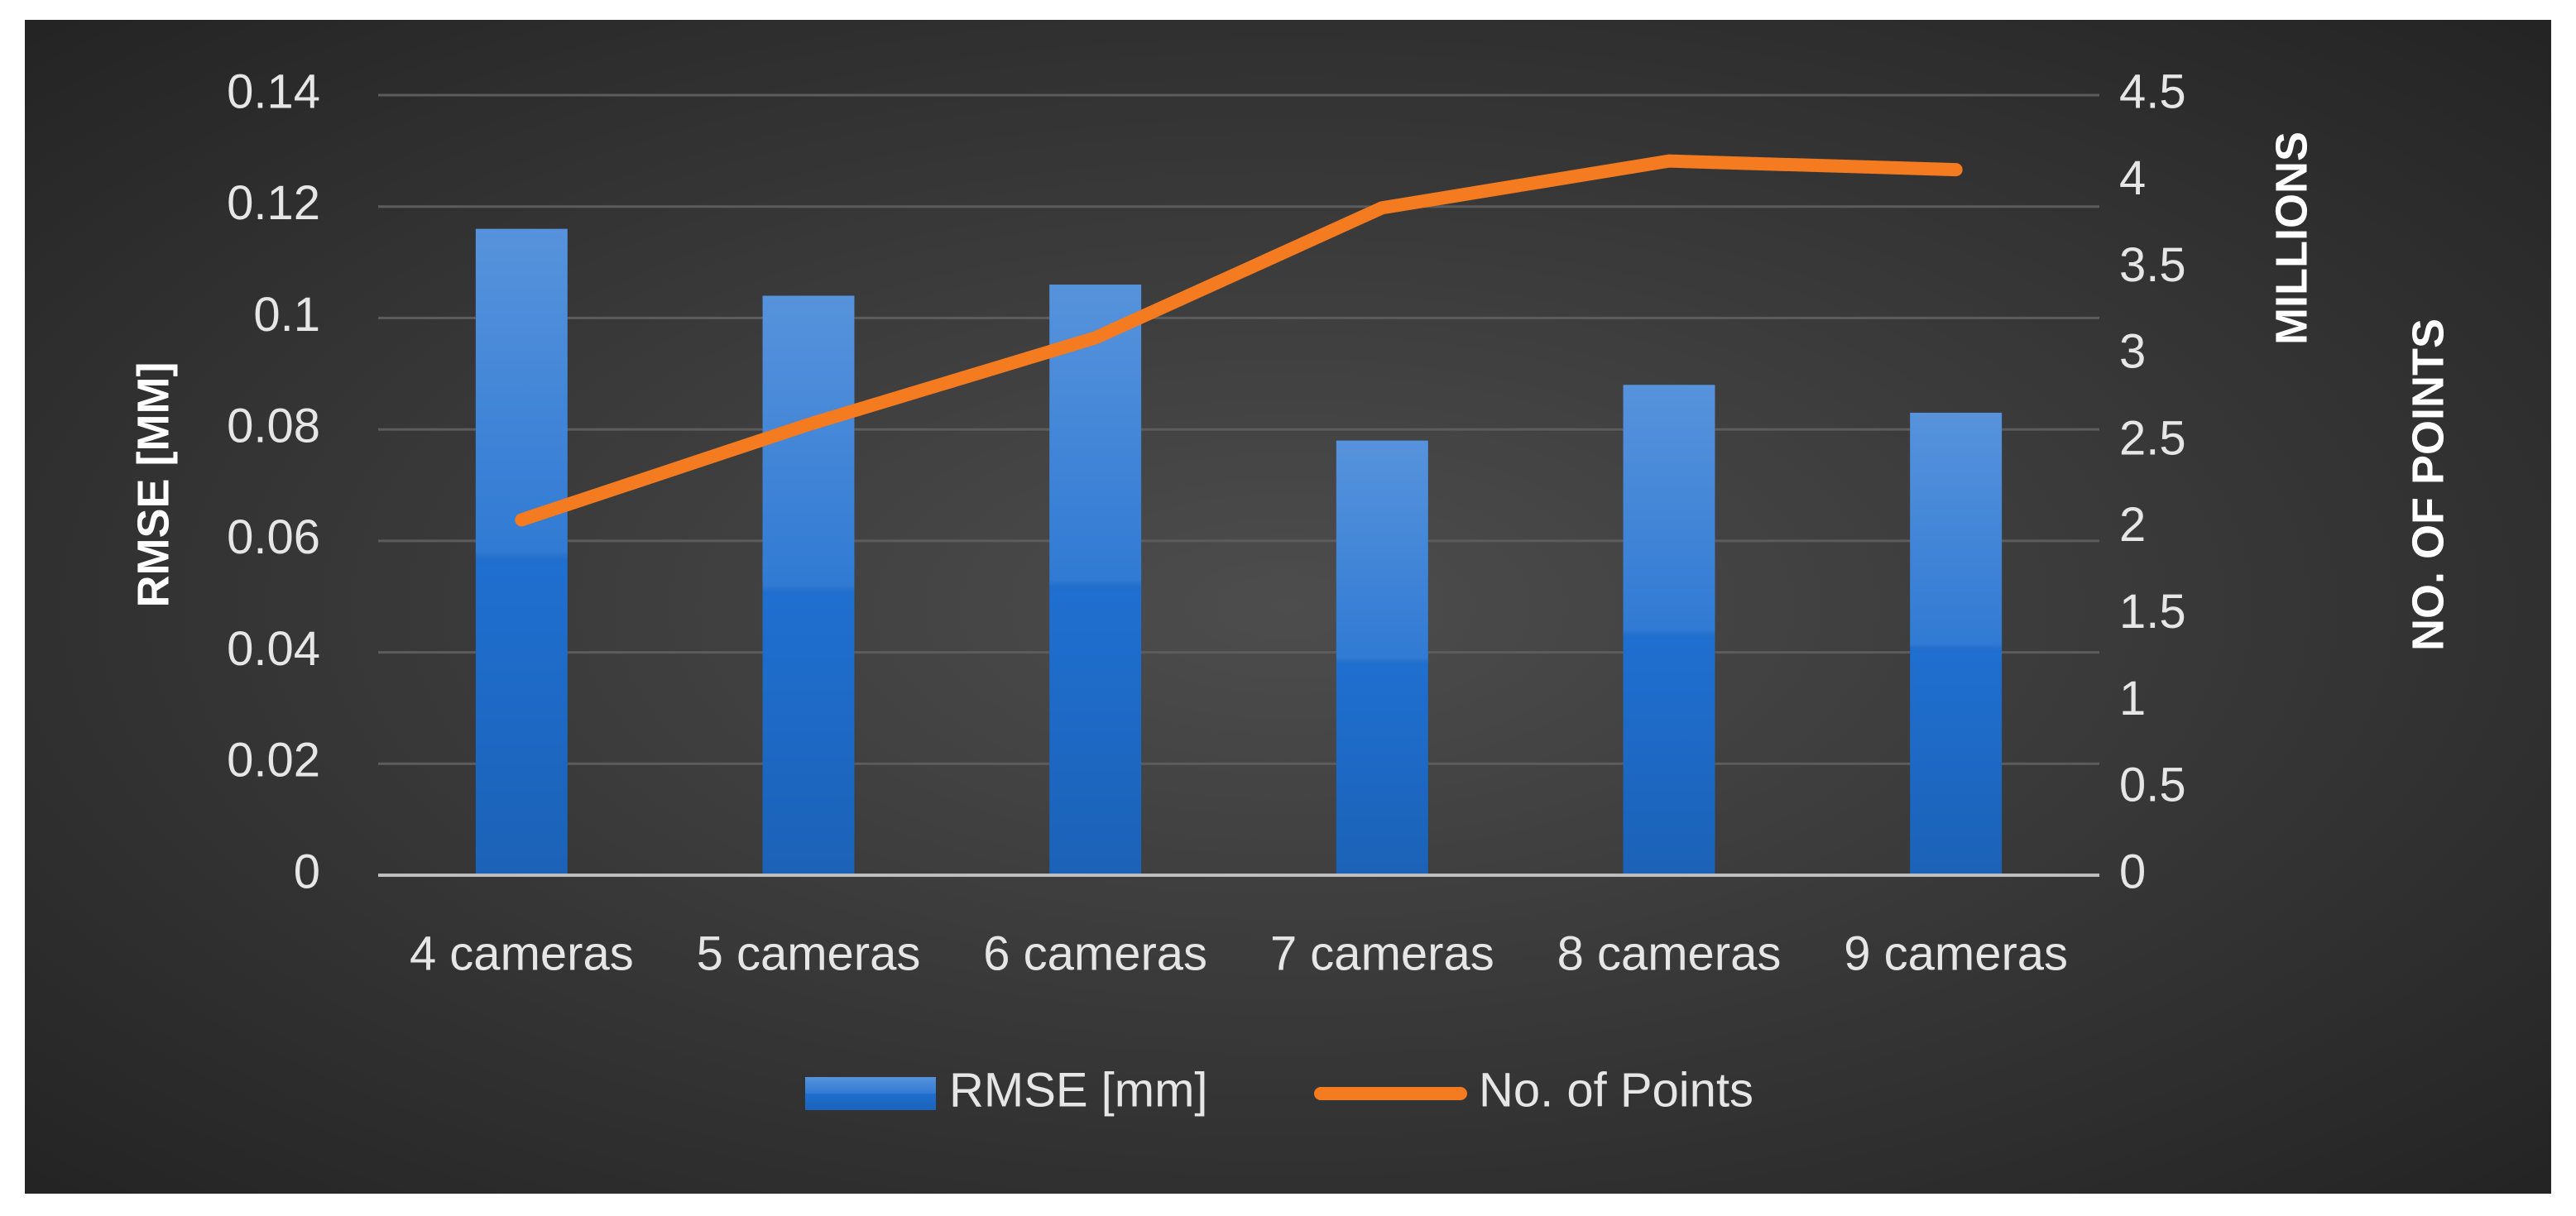 Image resolution: width=2576 pixels, height=1216 pixels. I want to click on y2-tick-label: 2.5, so click(2153, 438).